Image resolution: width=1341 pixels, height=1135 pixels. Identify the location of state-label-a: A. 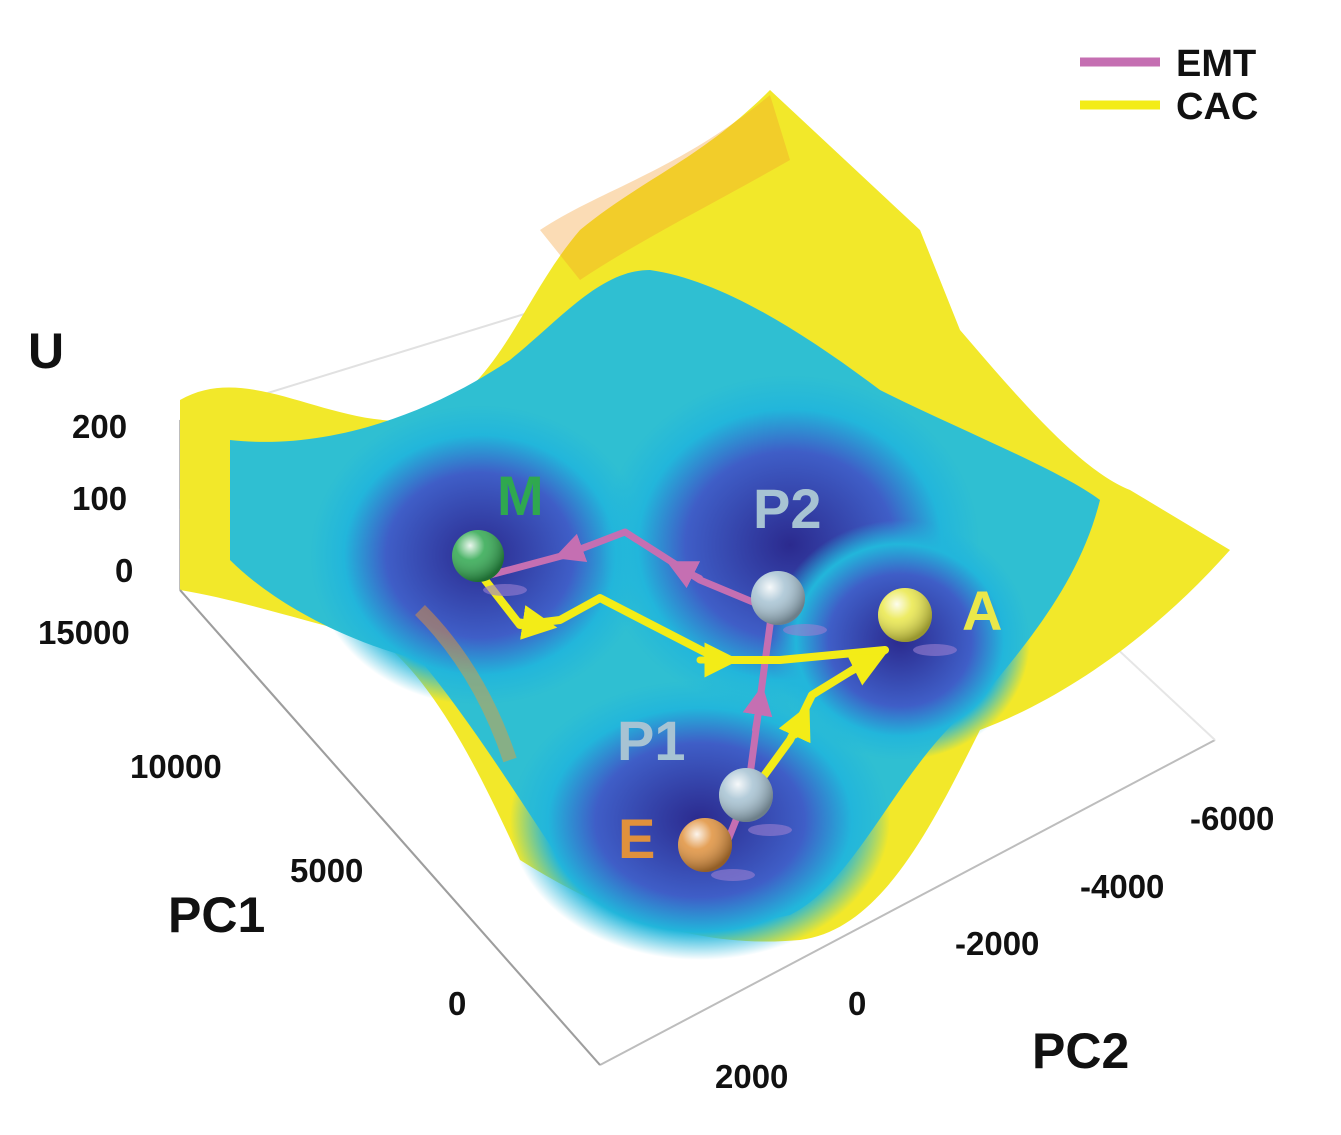
(982, 610).